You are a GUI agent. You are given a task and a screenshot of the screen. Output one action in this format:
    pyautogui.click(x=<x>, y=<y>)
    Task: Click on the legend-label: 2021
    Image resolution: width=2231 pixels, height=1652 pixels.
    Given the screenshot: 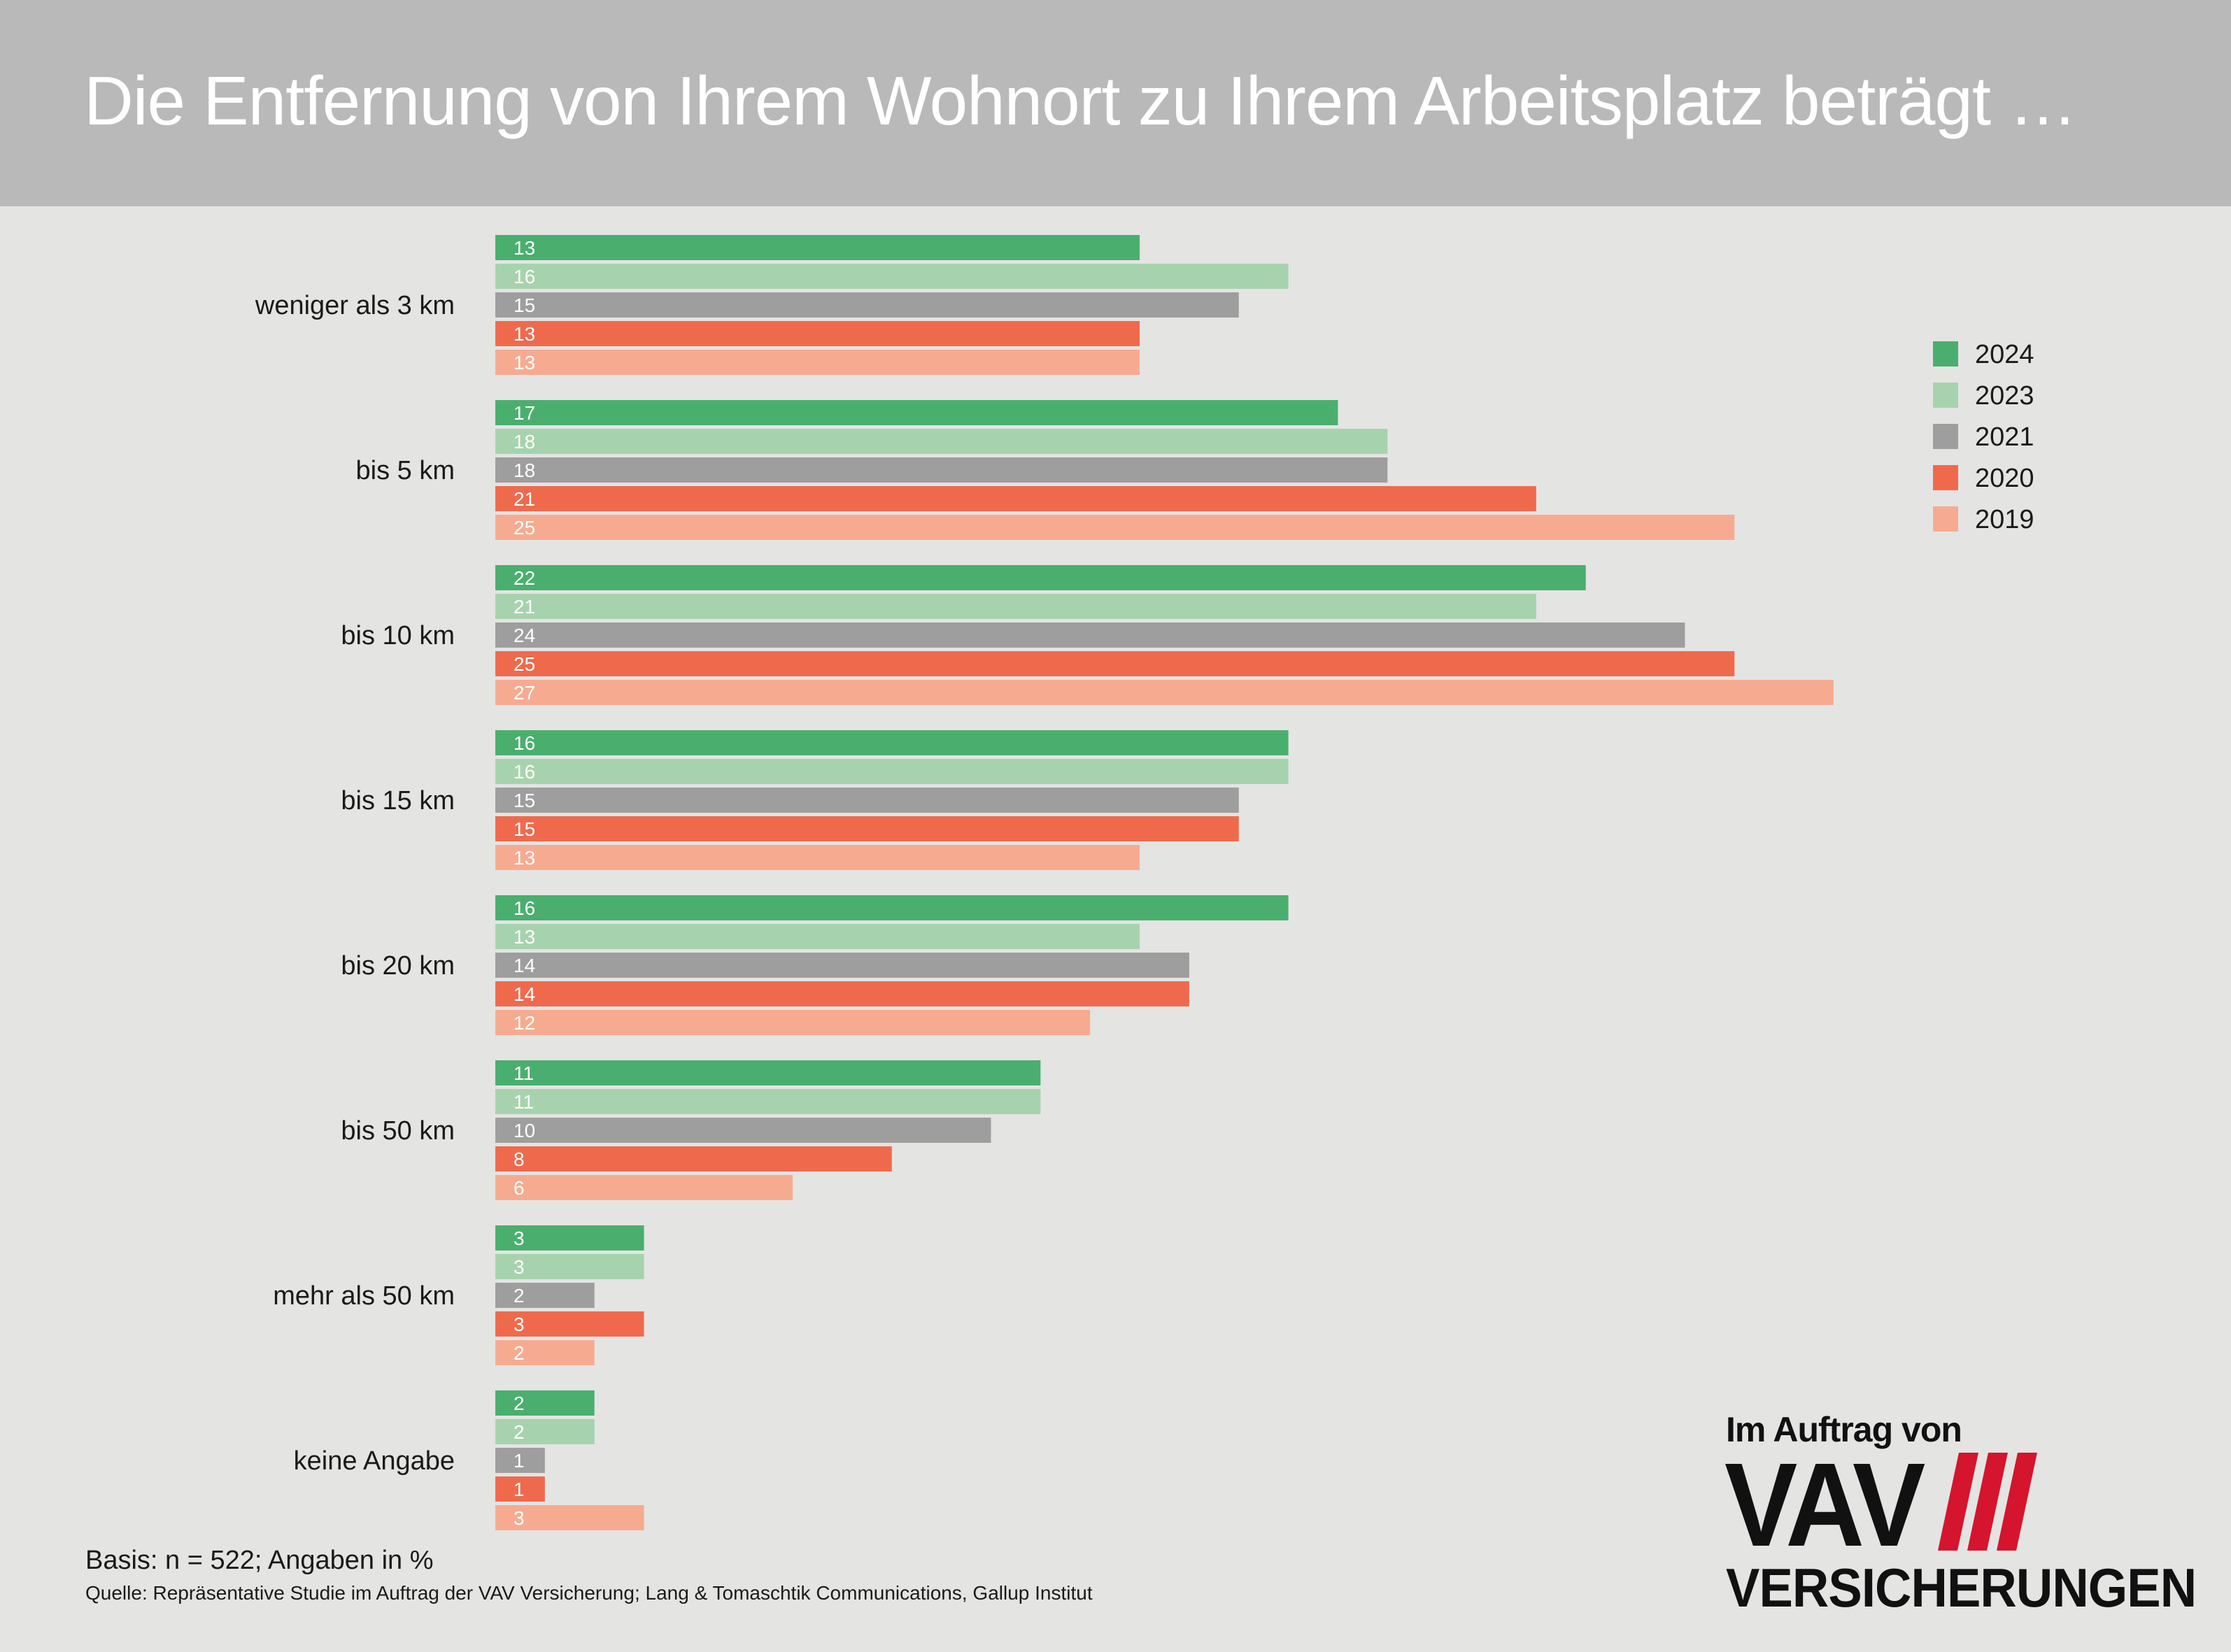 What is the action you would take?
    pyautogui.click(x=2004, y=437)
    